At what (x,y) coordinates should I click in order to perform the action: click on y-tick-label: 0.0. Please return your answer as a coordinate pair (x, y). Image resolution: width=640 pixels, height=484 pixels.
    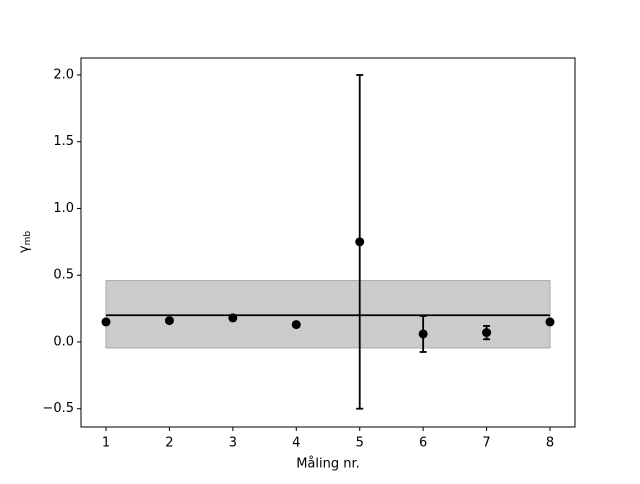
    Looking at the image, I should click on (63, 341).